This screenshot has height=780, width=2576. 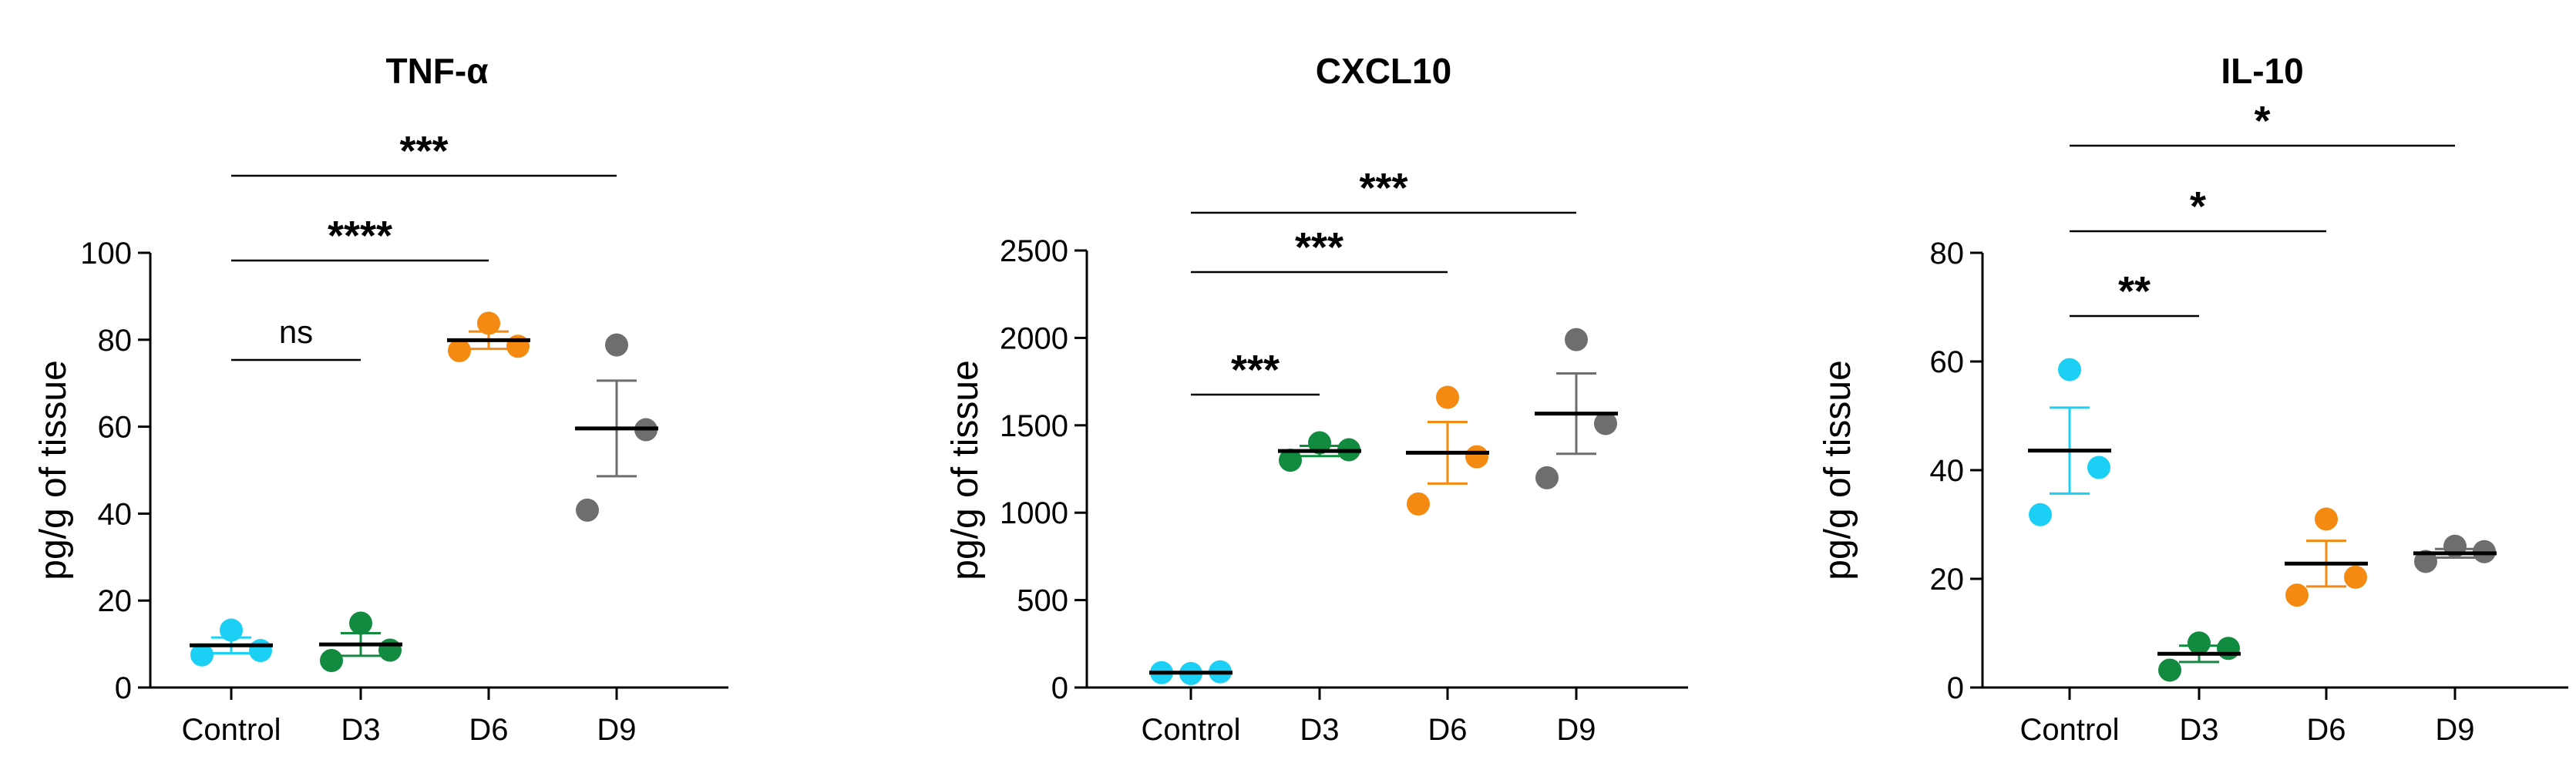 What do you see at coordinates (1383, 71) in the screenshot?
I see `chart-title: CXCL10` at bounding box center [1383, 71].